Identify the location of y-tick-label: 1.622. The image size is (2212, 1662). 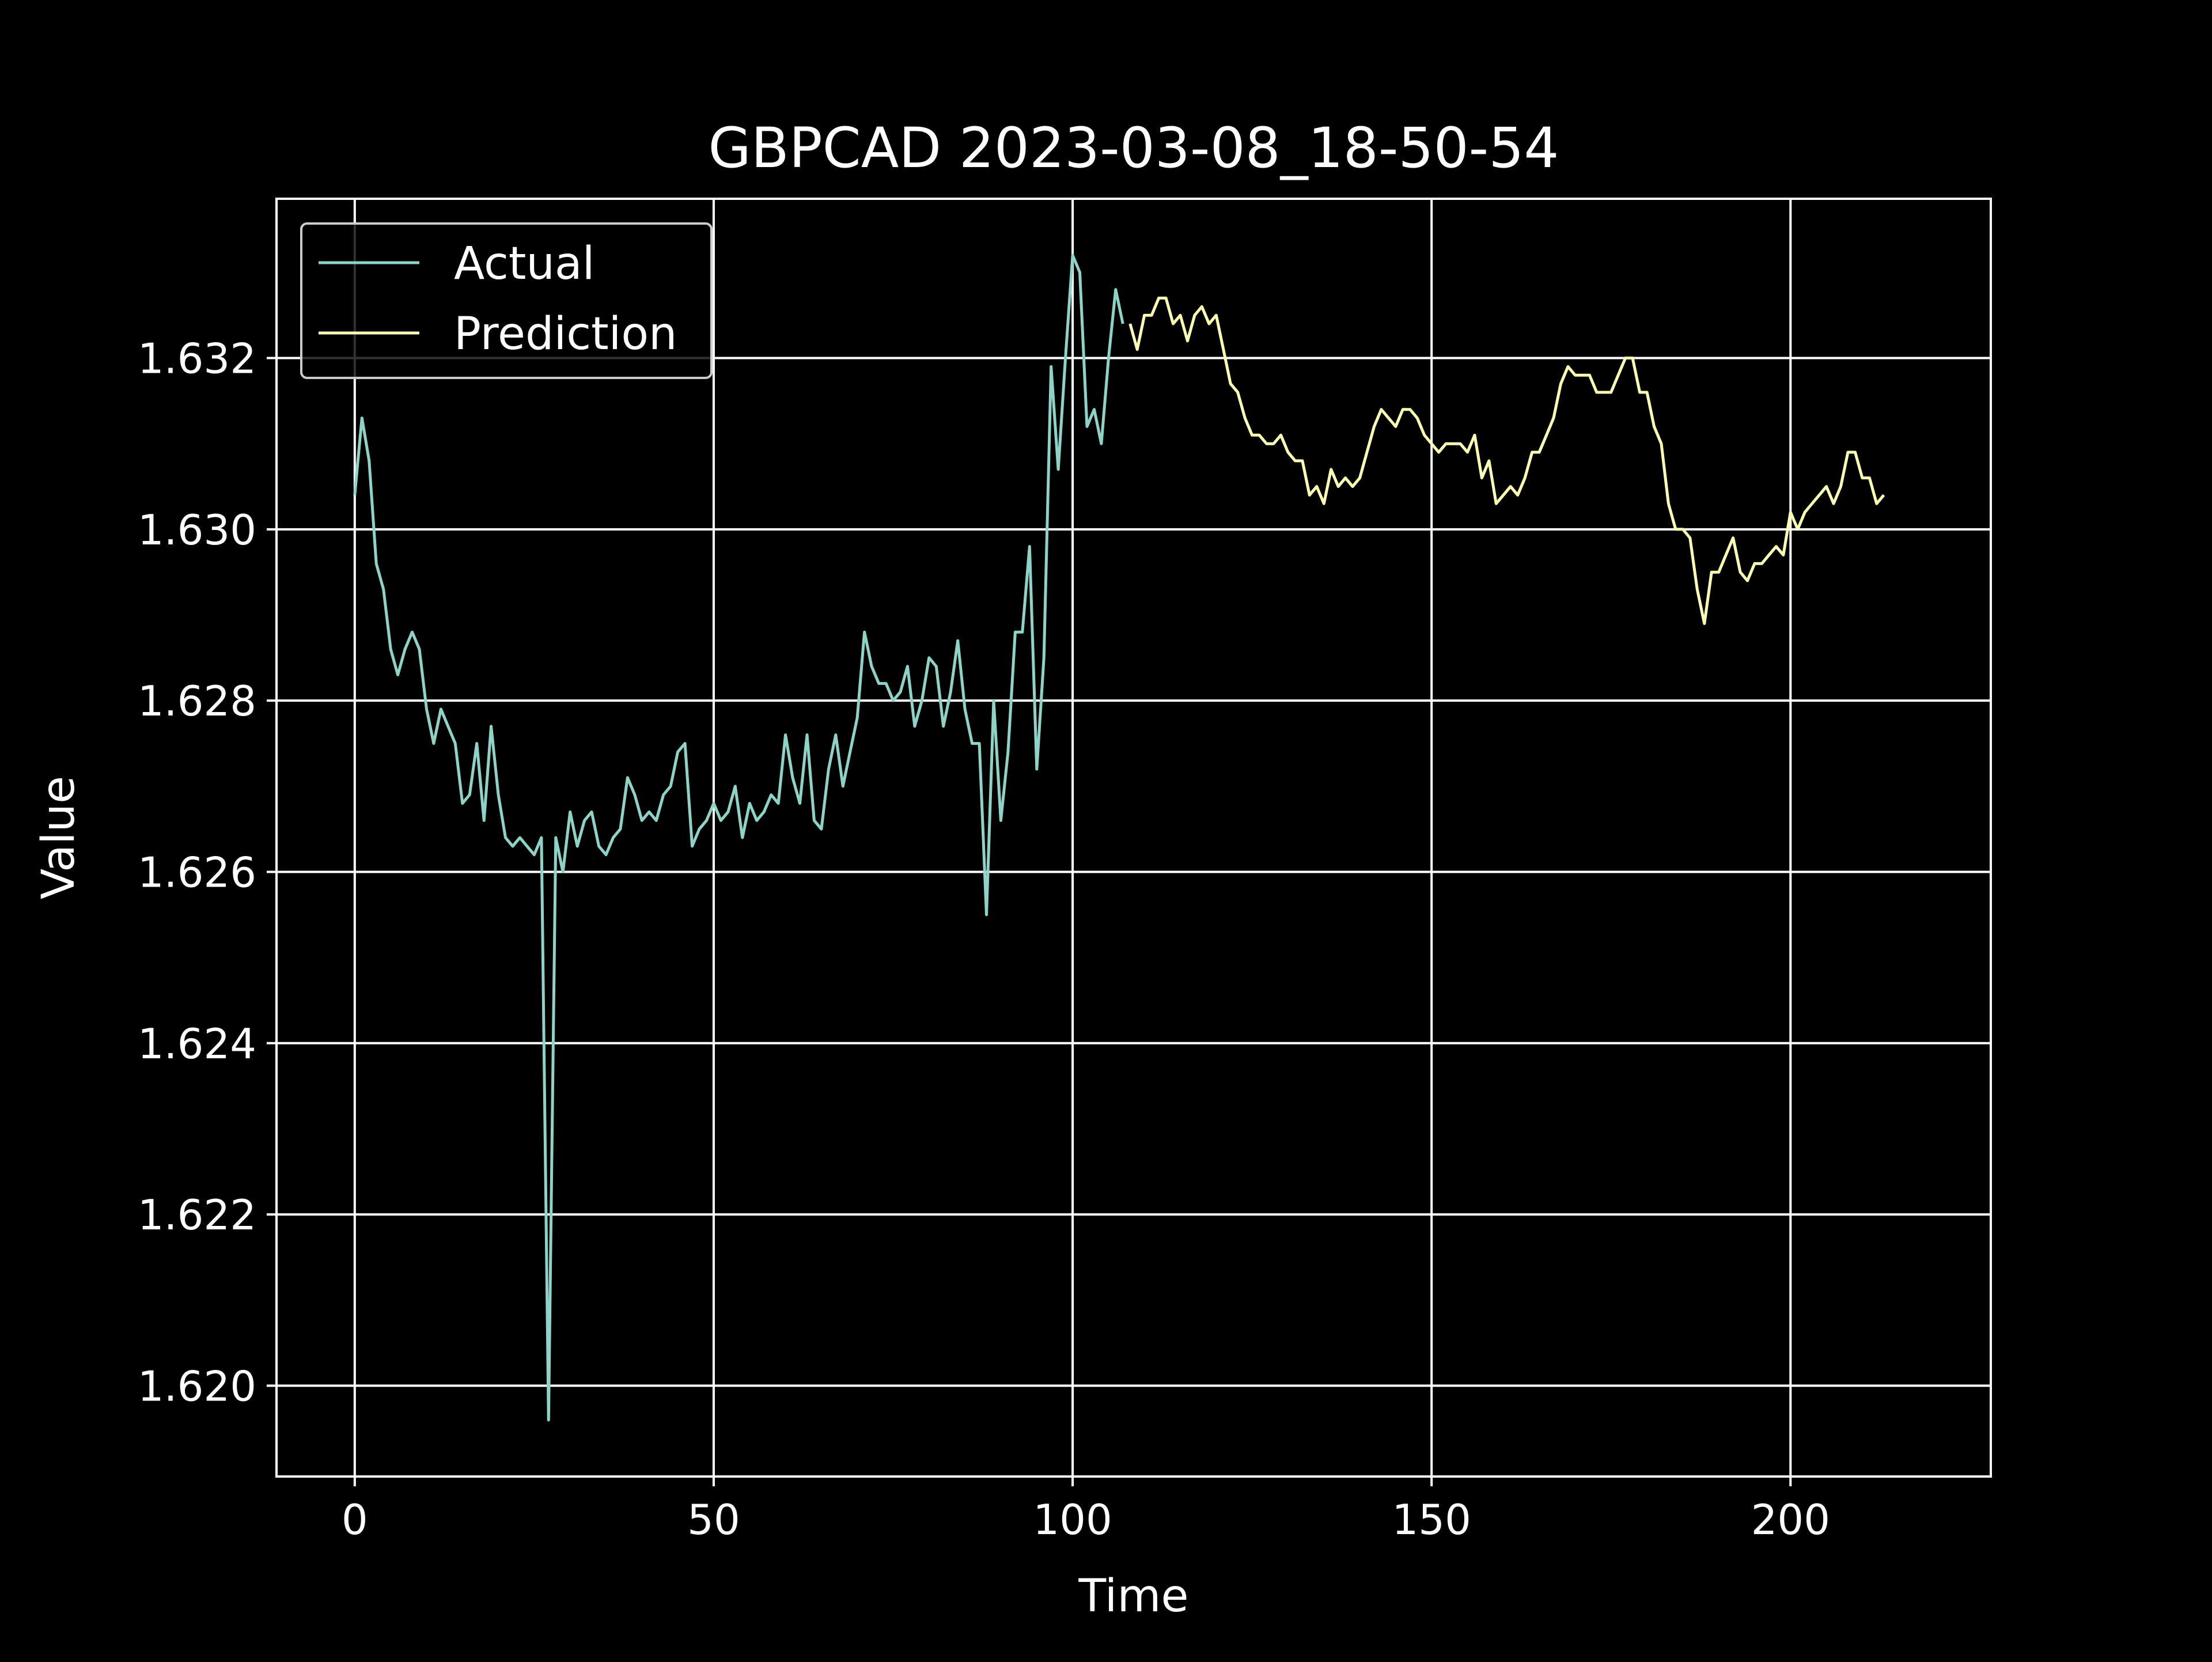
(197, 1215).